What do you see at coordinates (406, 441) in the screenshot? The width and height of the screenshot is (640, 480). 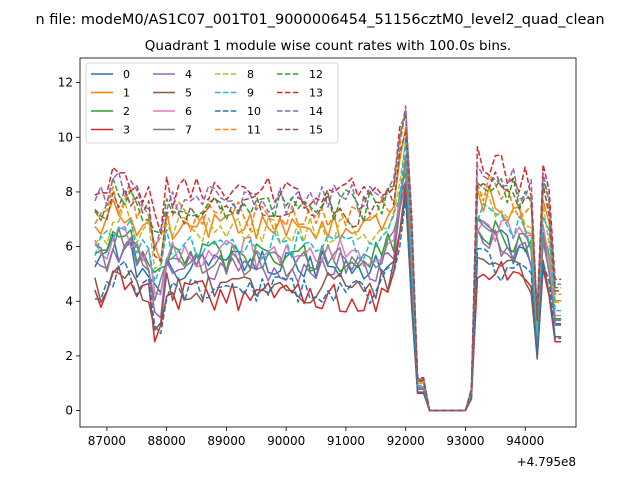 I see `x-tick-label: 92000` at bounding box center [406, 441].